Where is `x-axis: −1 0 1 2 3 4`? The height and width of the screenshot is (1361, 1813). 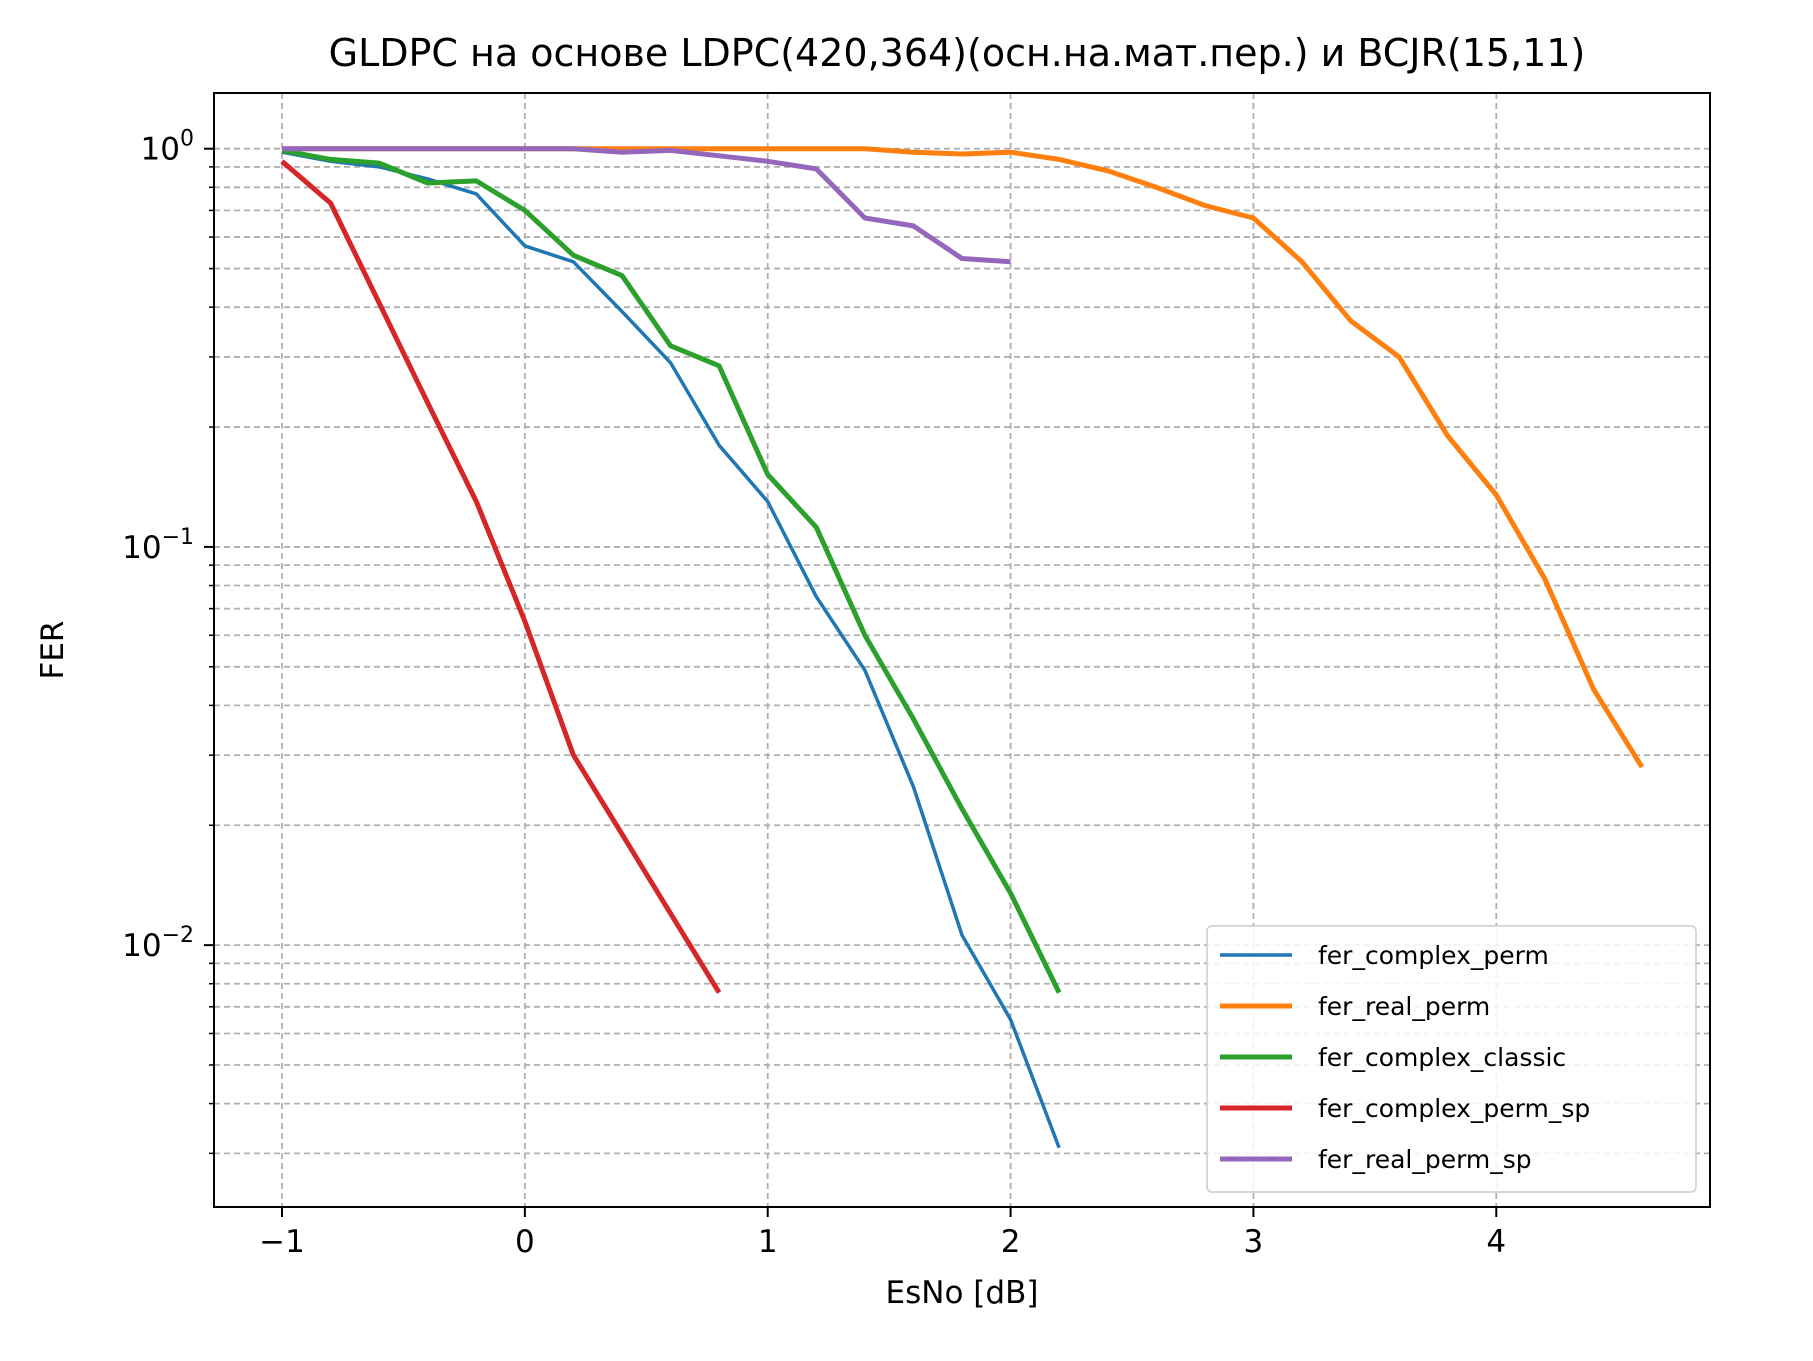
x-axis: −1 0 1 2 3 4 is located at coordinates (882, 1233).